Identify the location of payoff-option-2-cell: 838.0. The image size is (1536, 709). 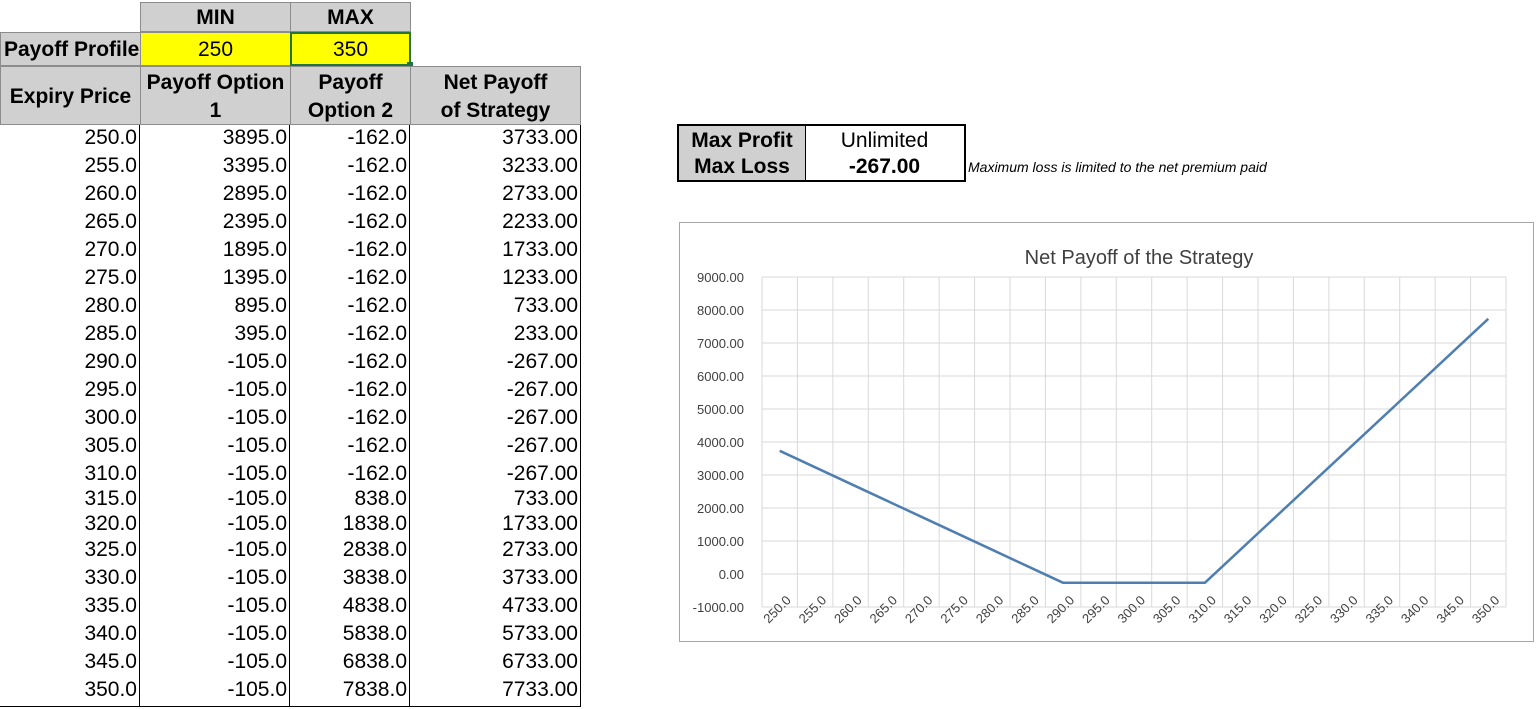
(380, 498).